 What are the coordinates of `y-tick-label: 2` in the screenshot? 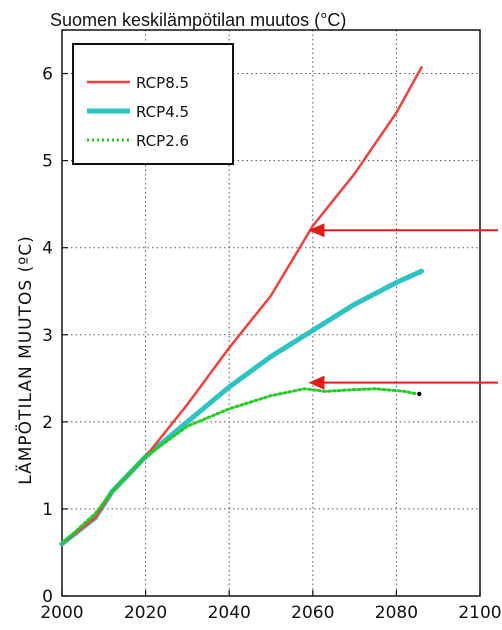 It's located at (47, 423).